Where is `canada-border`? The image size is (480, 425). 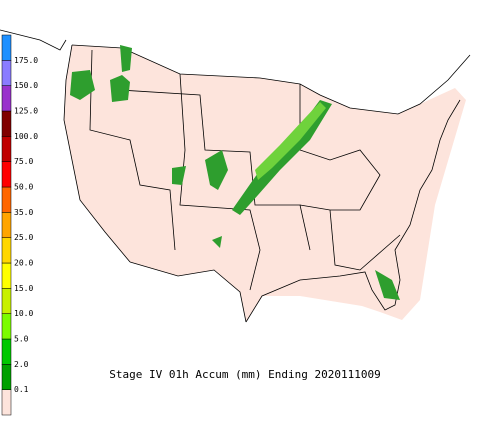 canada-border is located at coordinates (271, 79).